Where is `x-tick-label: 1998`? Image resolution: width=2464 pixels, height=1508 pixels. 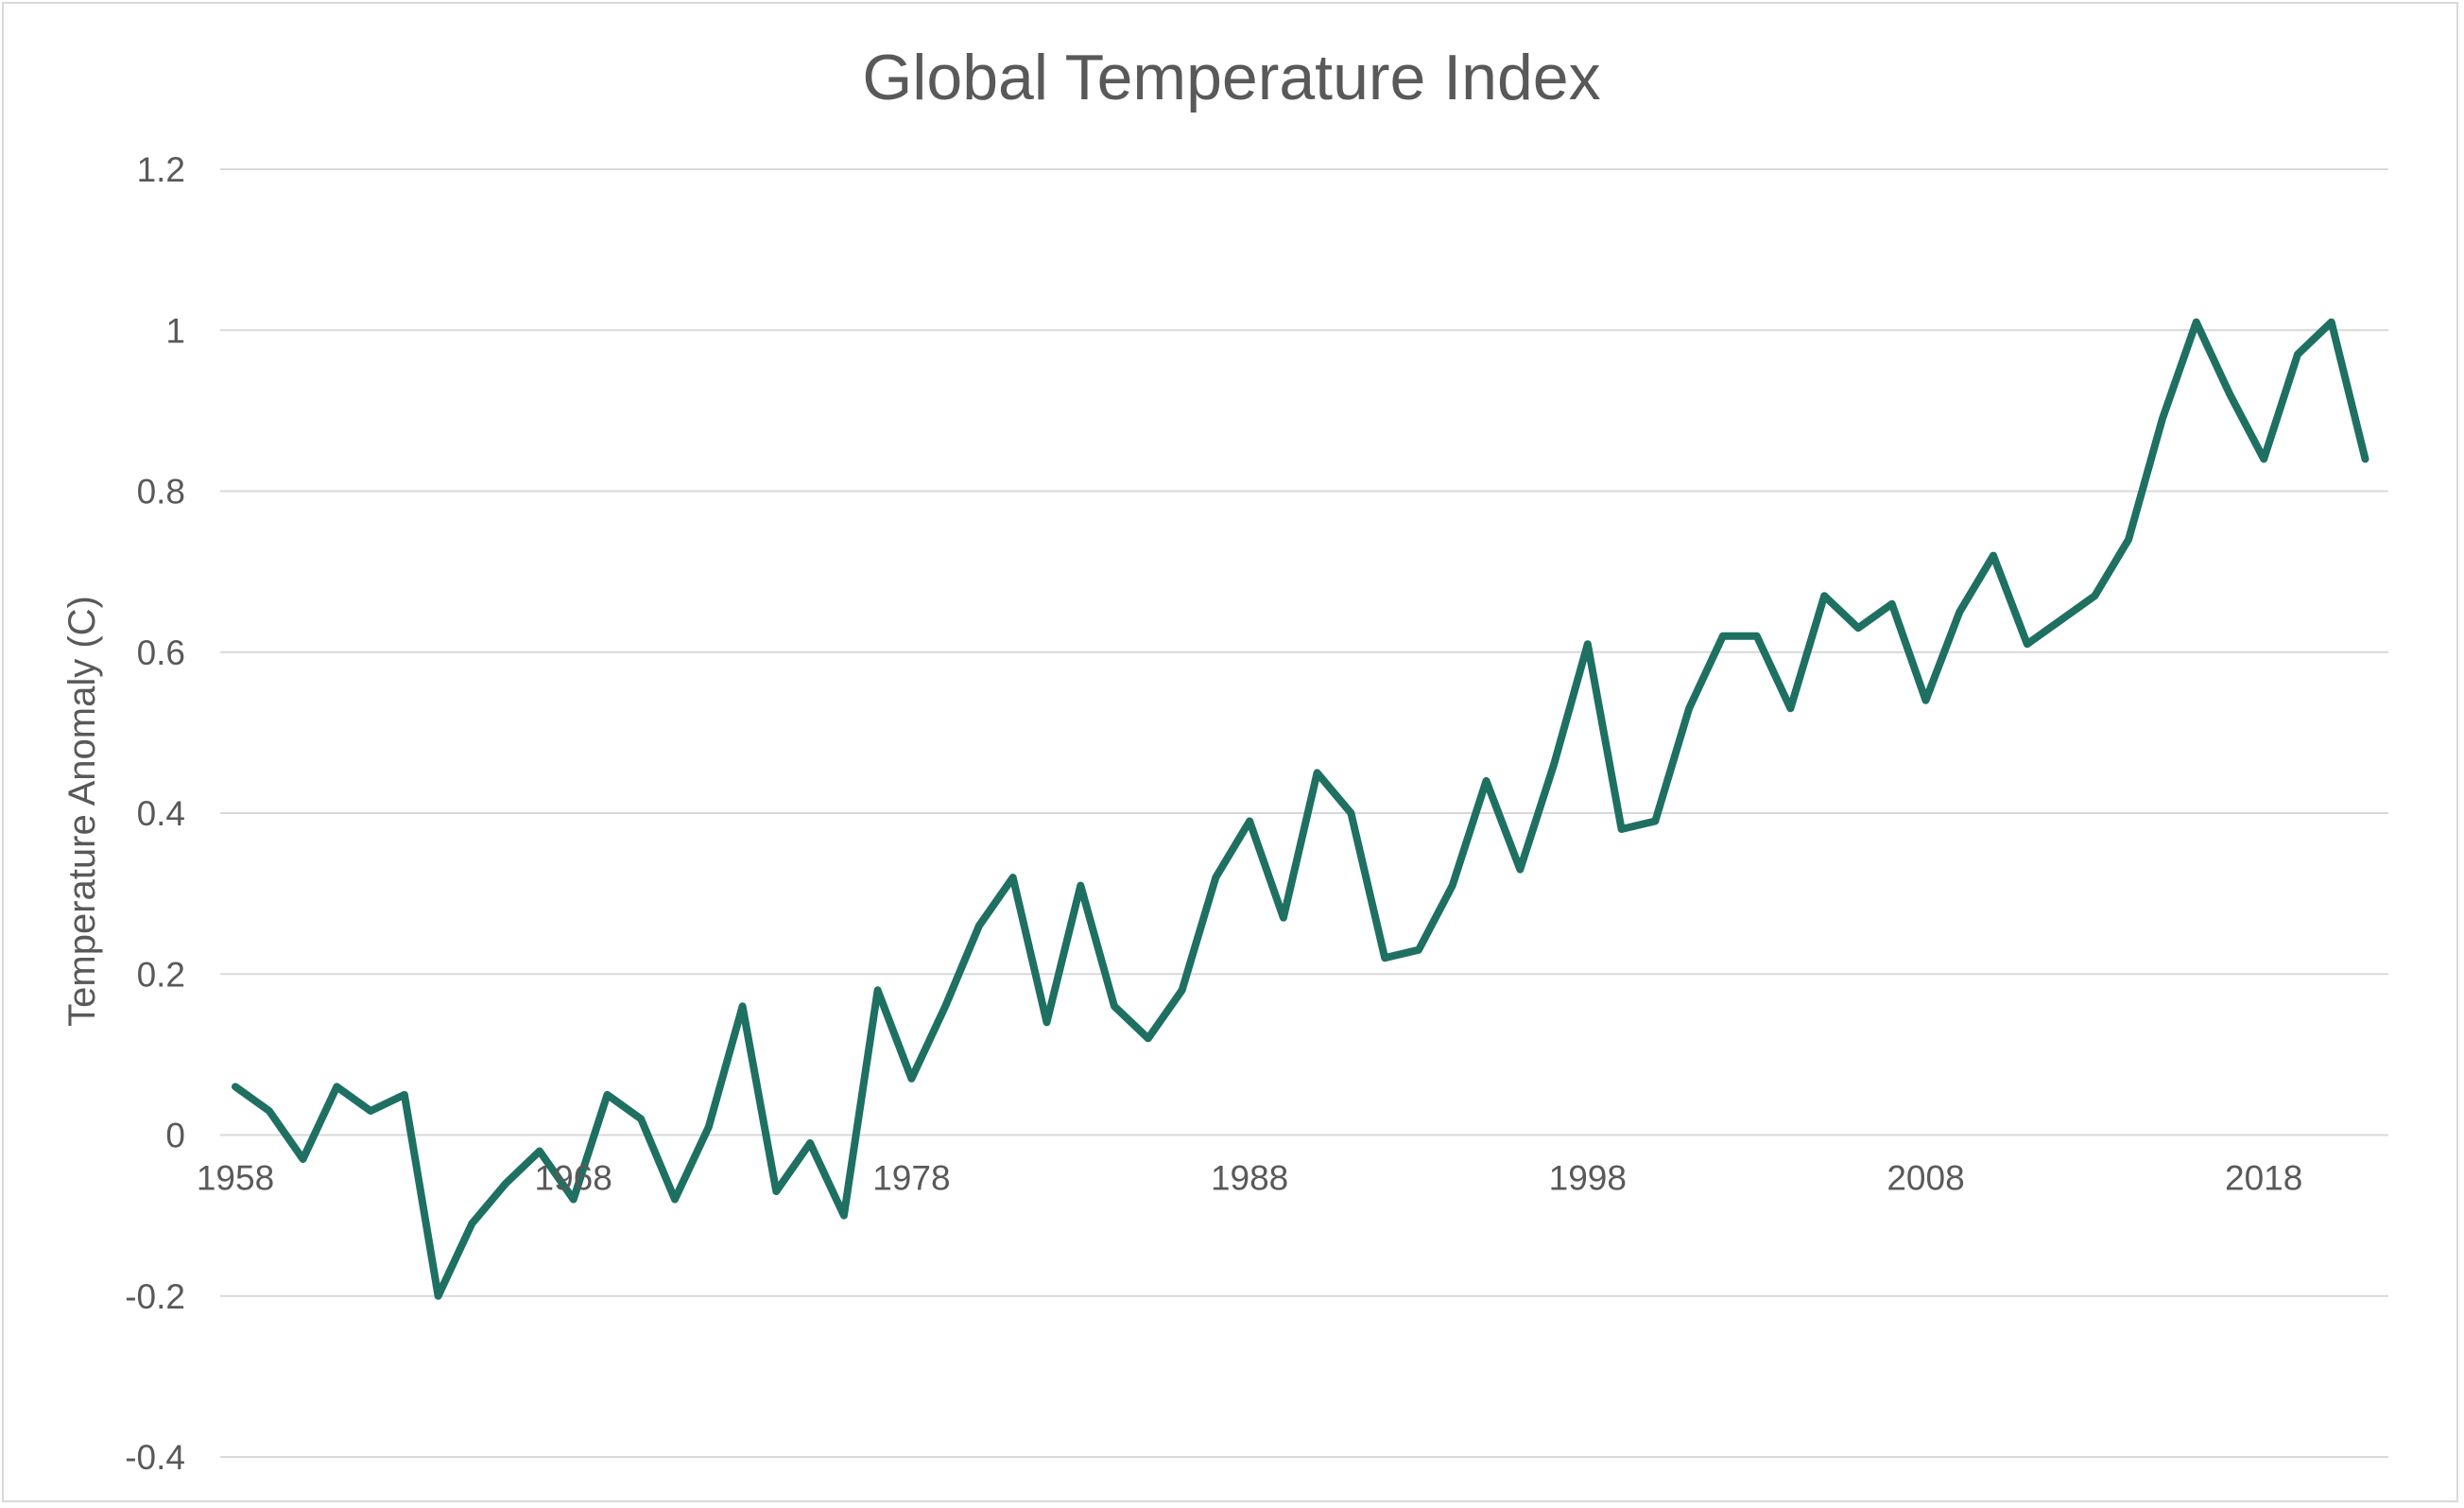
x-tick-label: 1998 is located at coordinates (1588, 1178).